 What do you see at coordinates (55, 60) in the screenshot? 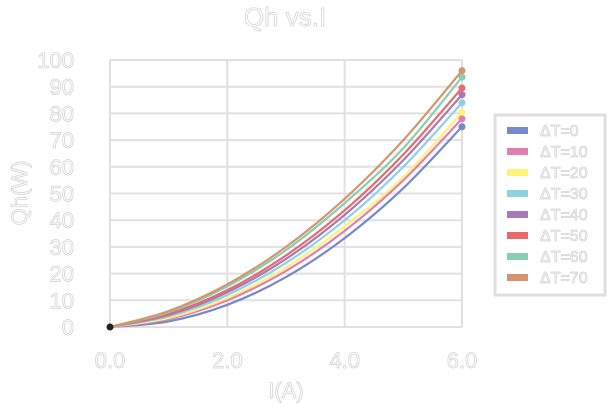
I see `y-tick-label: 100` at bounding box center [55, 60].